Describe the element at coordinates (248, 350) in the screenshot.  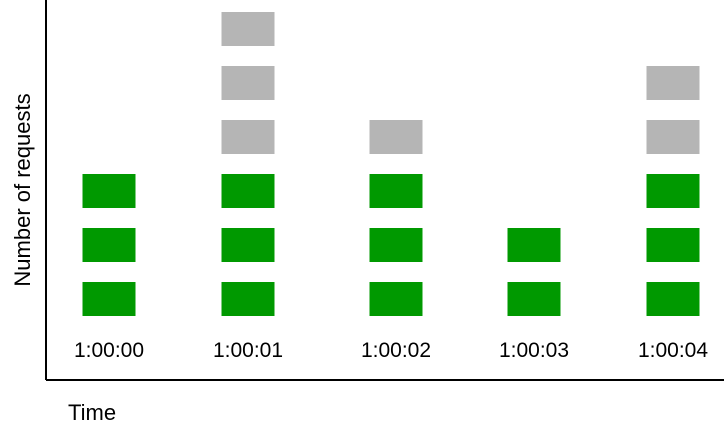
I see `x-tick-label: 1:00:01` at that location.